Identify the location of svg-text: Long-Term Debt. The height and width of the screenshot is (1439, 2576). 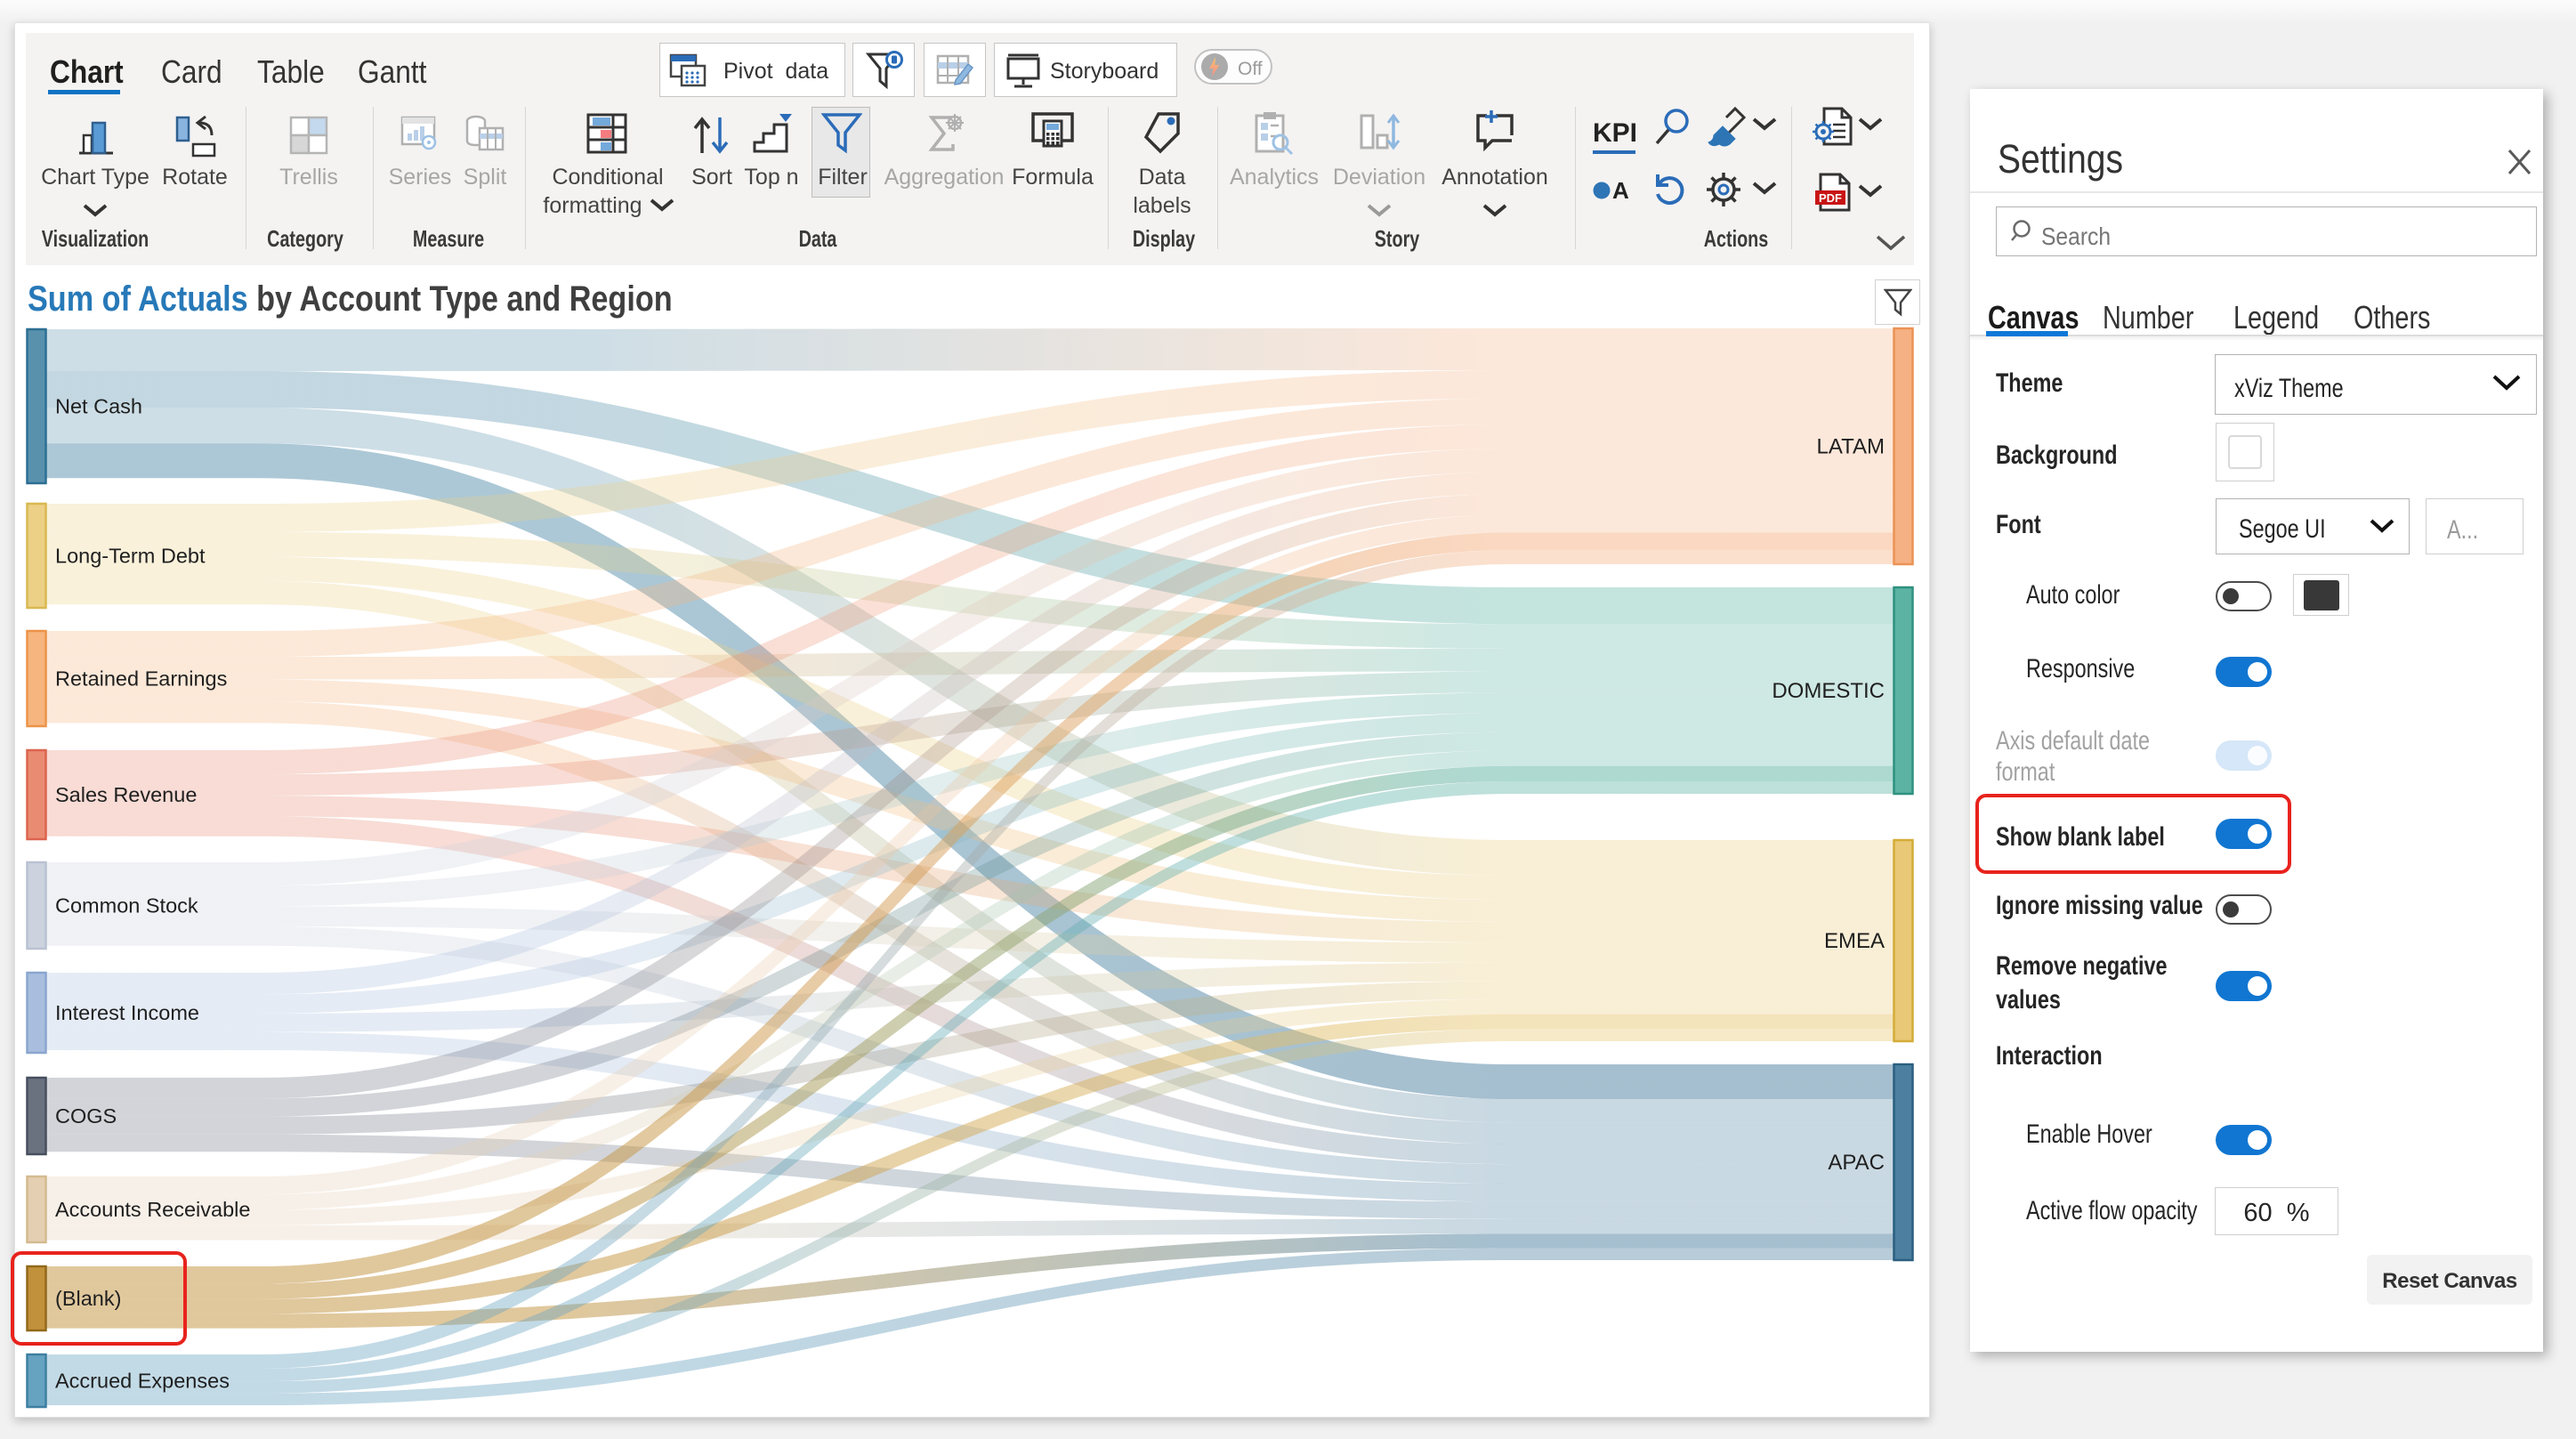
(130, 556).